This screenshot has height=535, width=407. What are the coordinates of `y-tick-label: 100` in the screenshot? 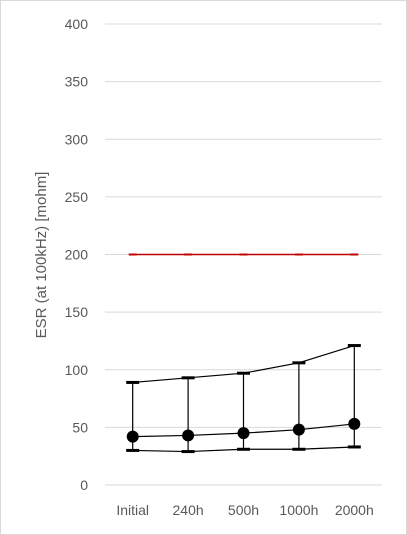 It's located at (77, 370).